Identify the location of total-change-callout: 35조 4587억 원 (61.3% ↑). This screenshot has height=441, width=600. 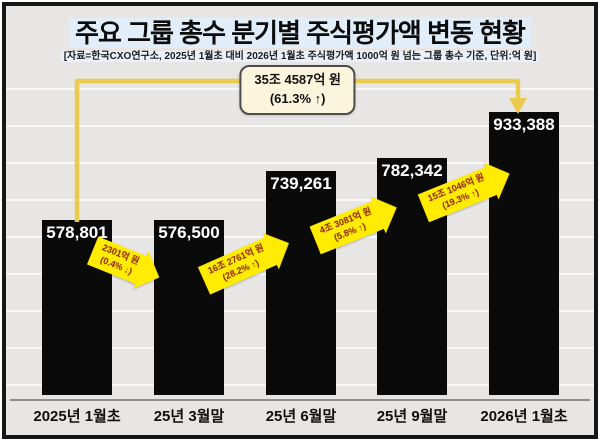
(297, 90).